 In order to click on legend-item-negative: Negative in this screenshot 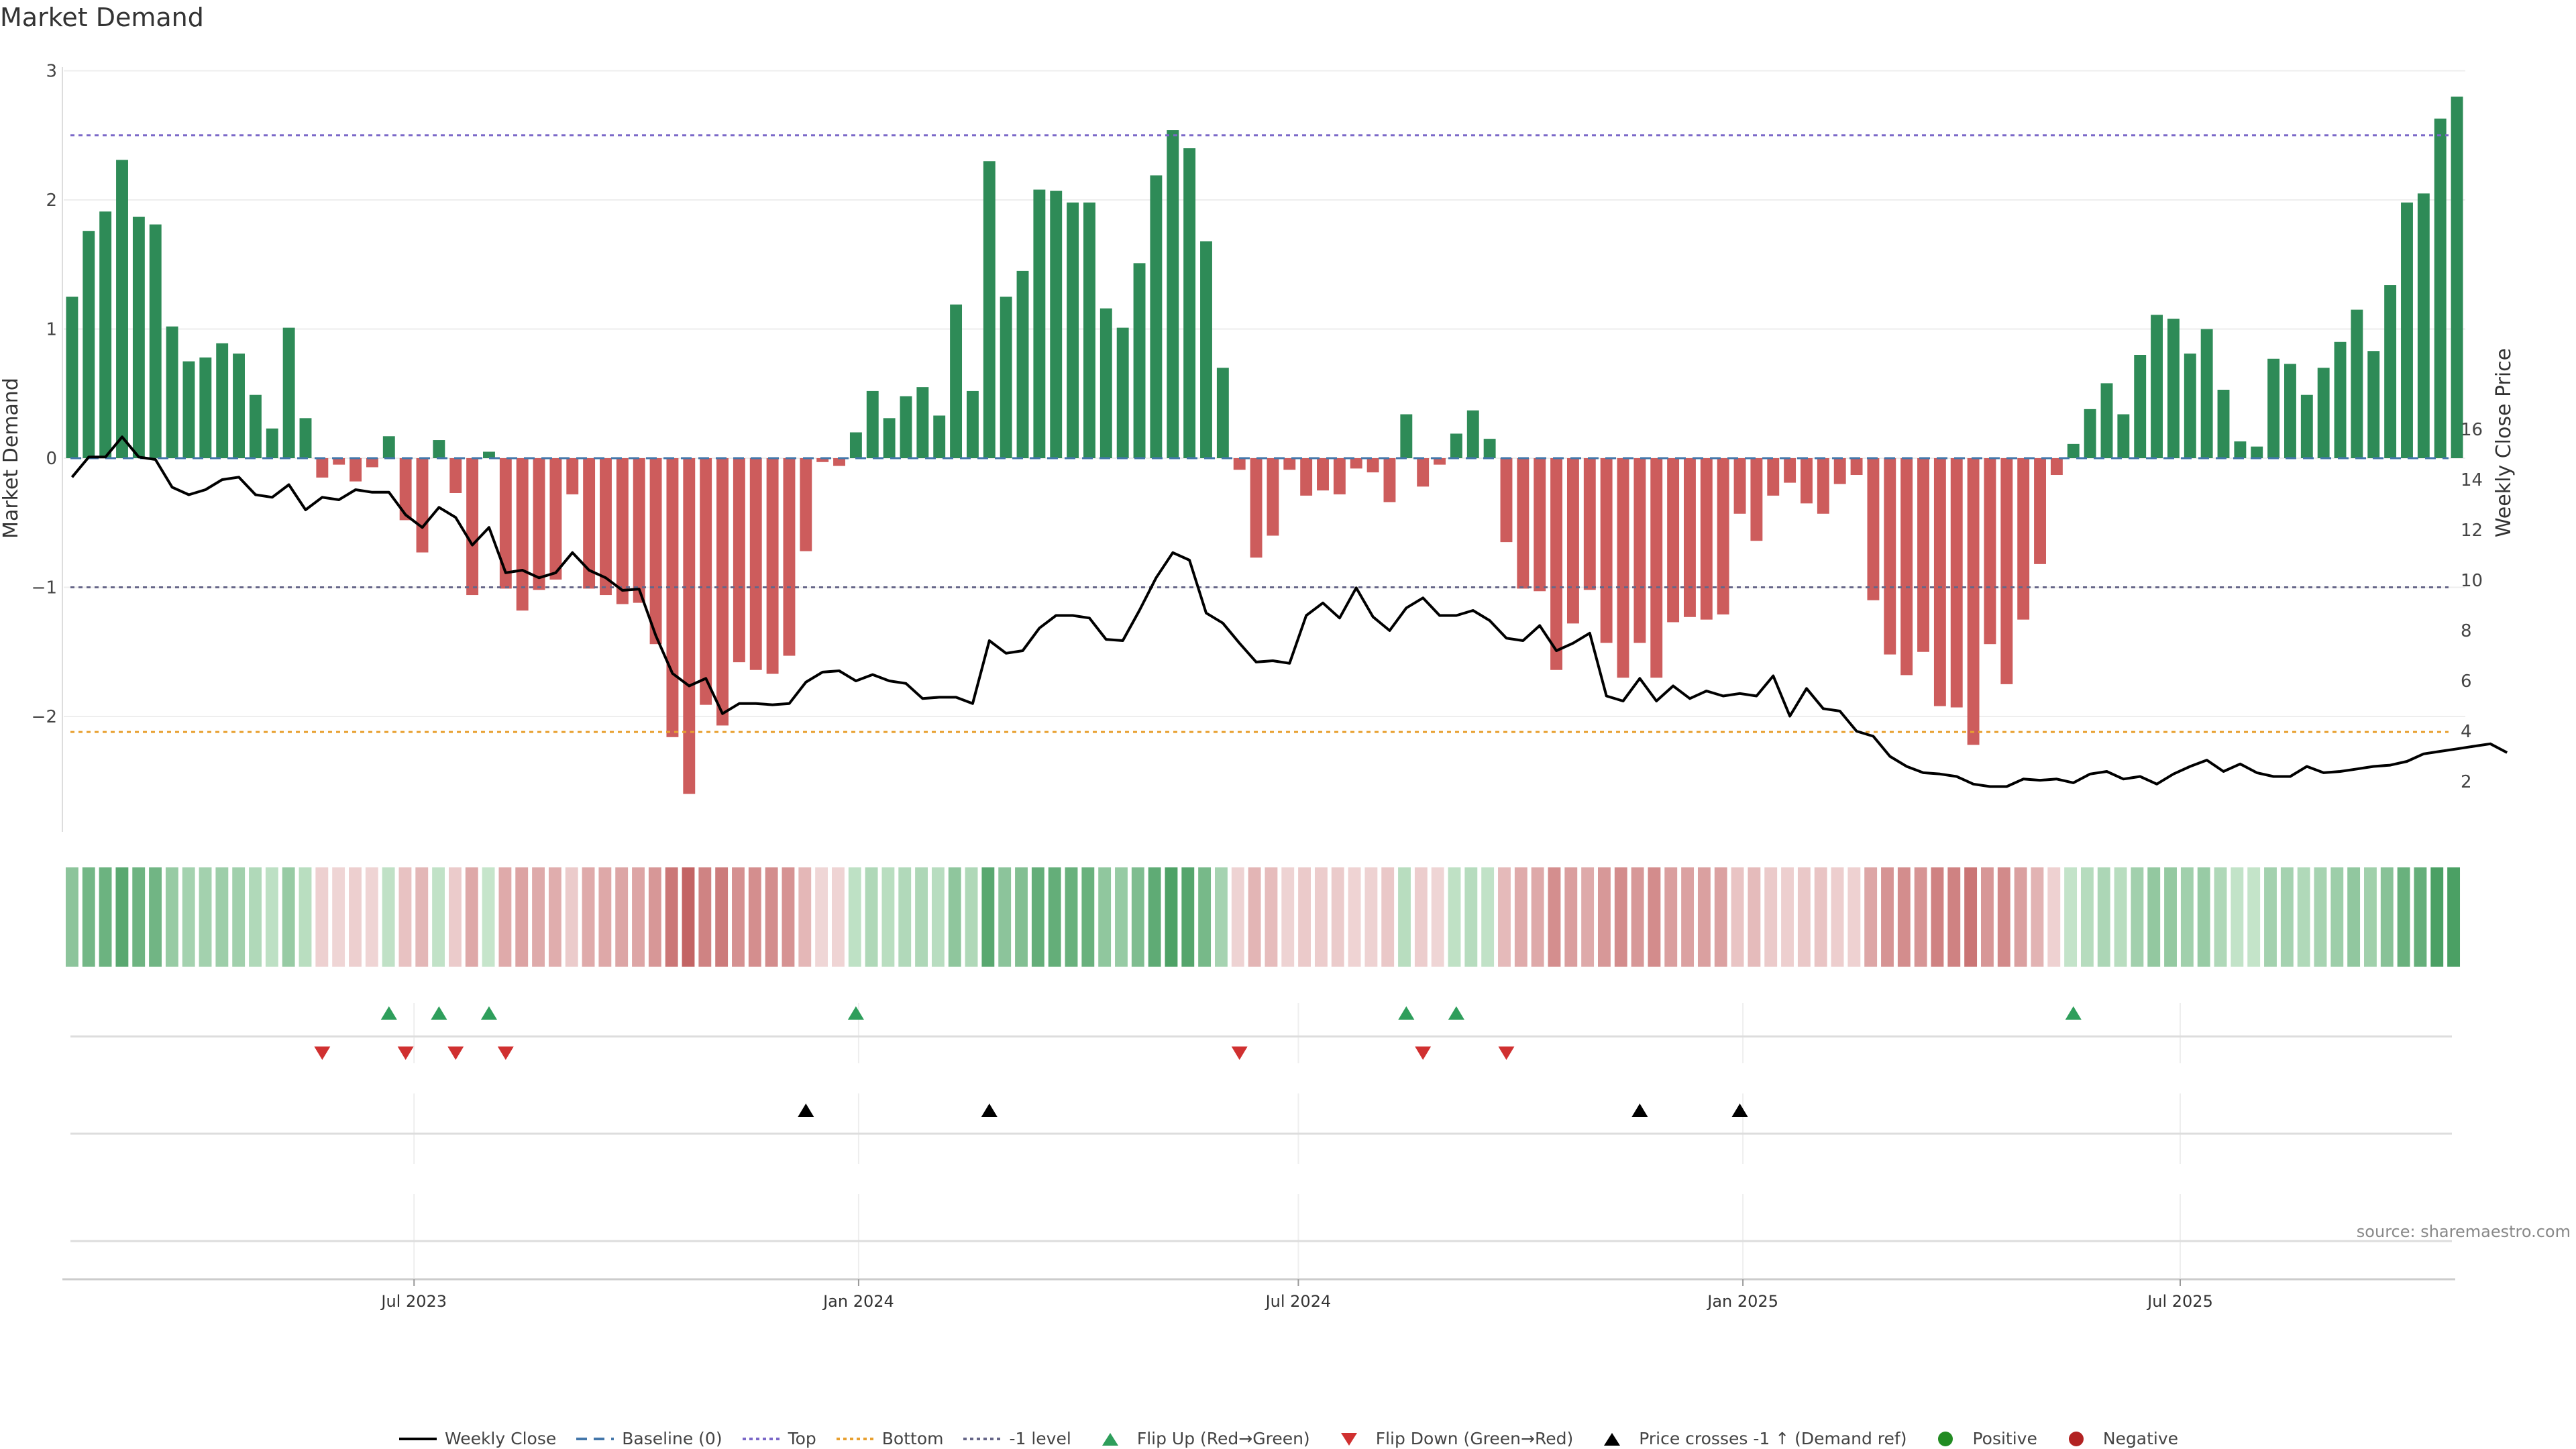, I will do `click(2117, 1438)`.